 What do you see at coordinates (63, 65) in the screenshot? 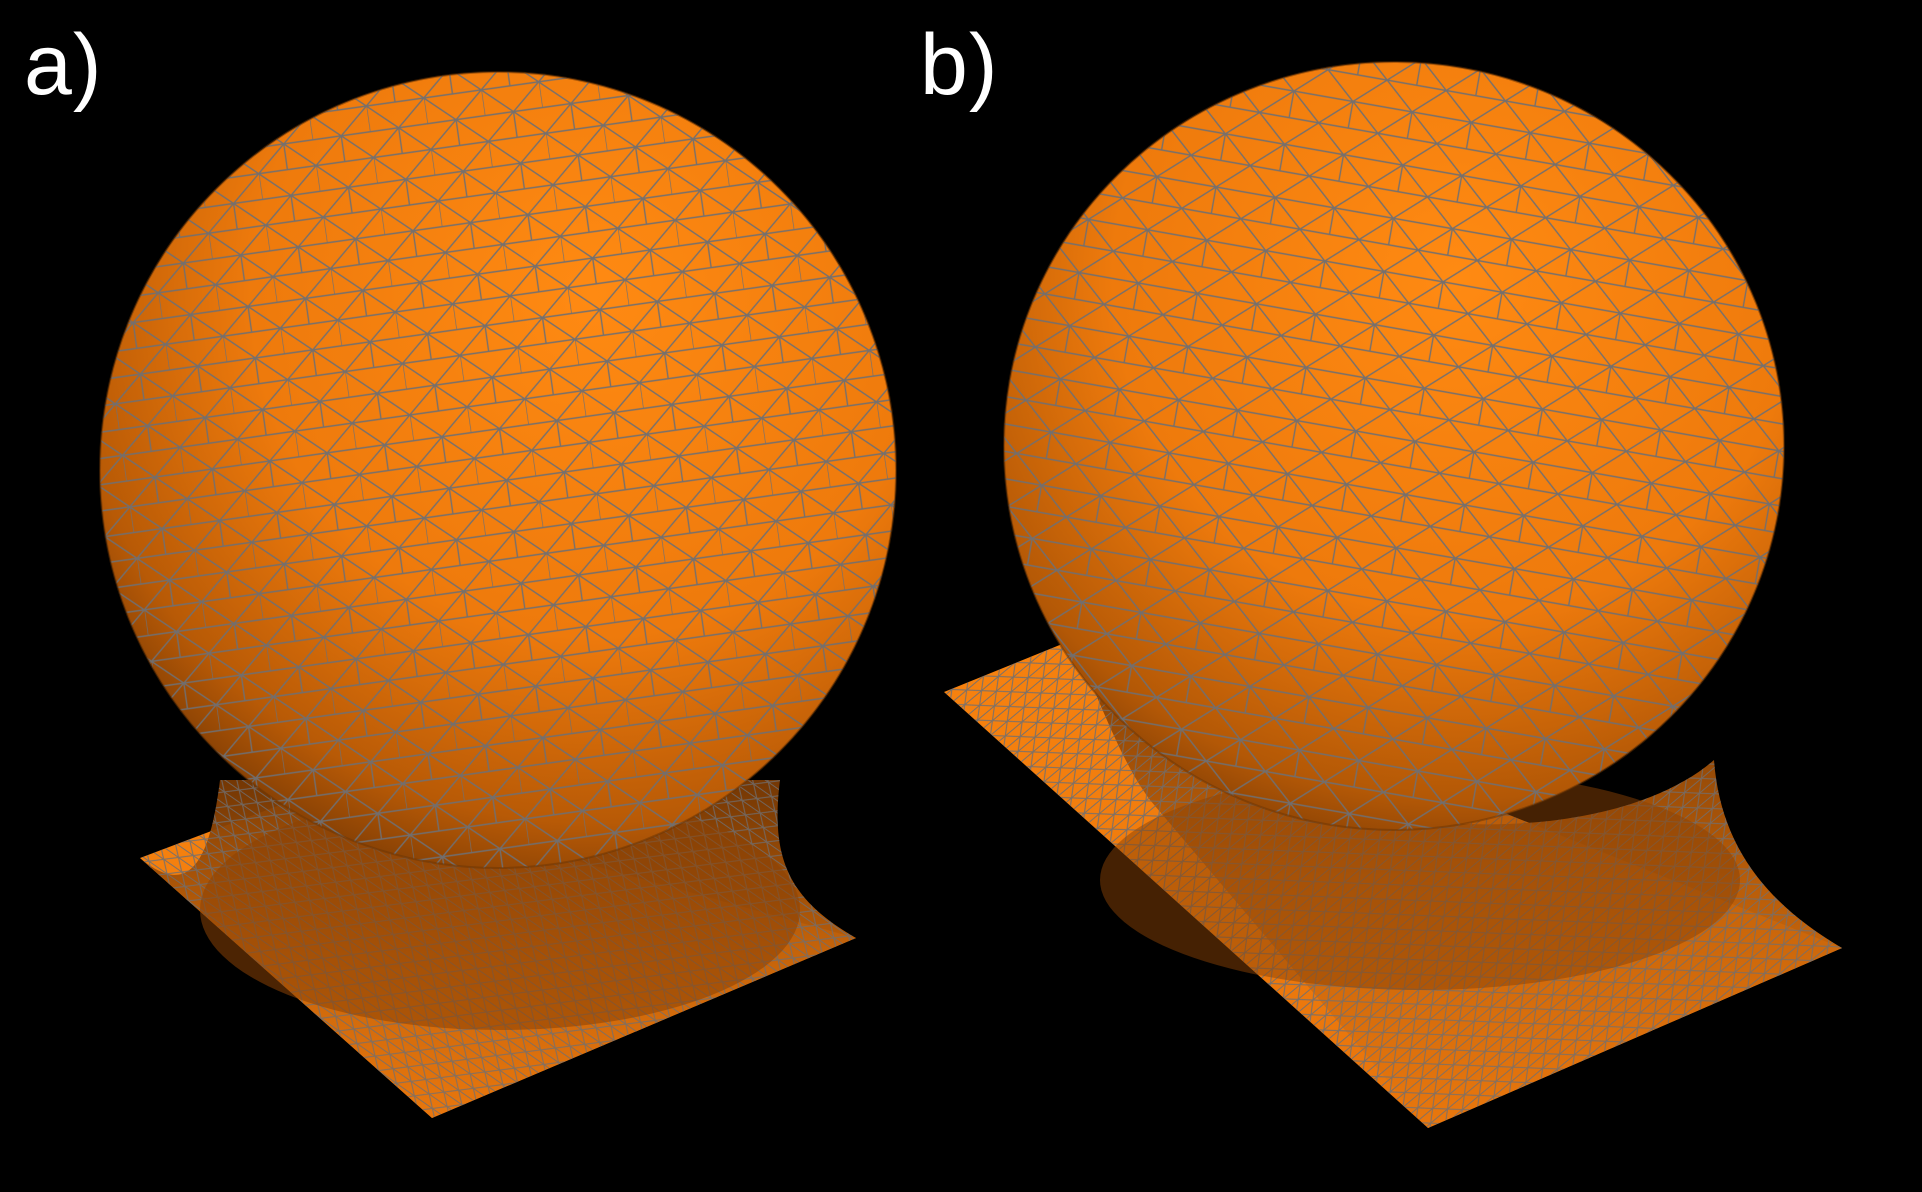
I see `panel-a-label: a)` at bounding box center [63, 65].